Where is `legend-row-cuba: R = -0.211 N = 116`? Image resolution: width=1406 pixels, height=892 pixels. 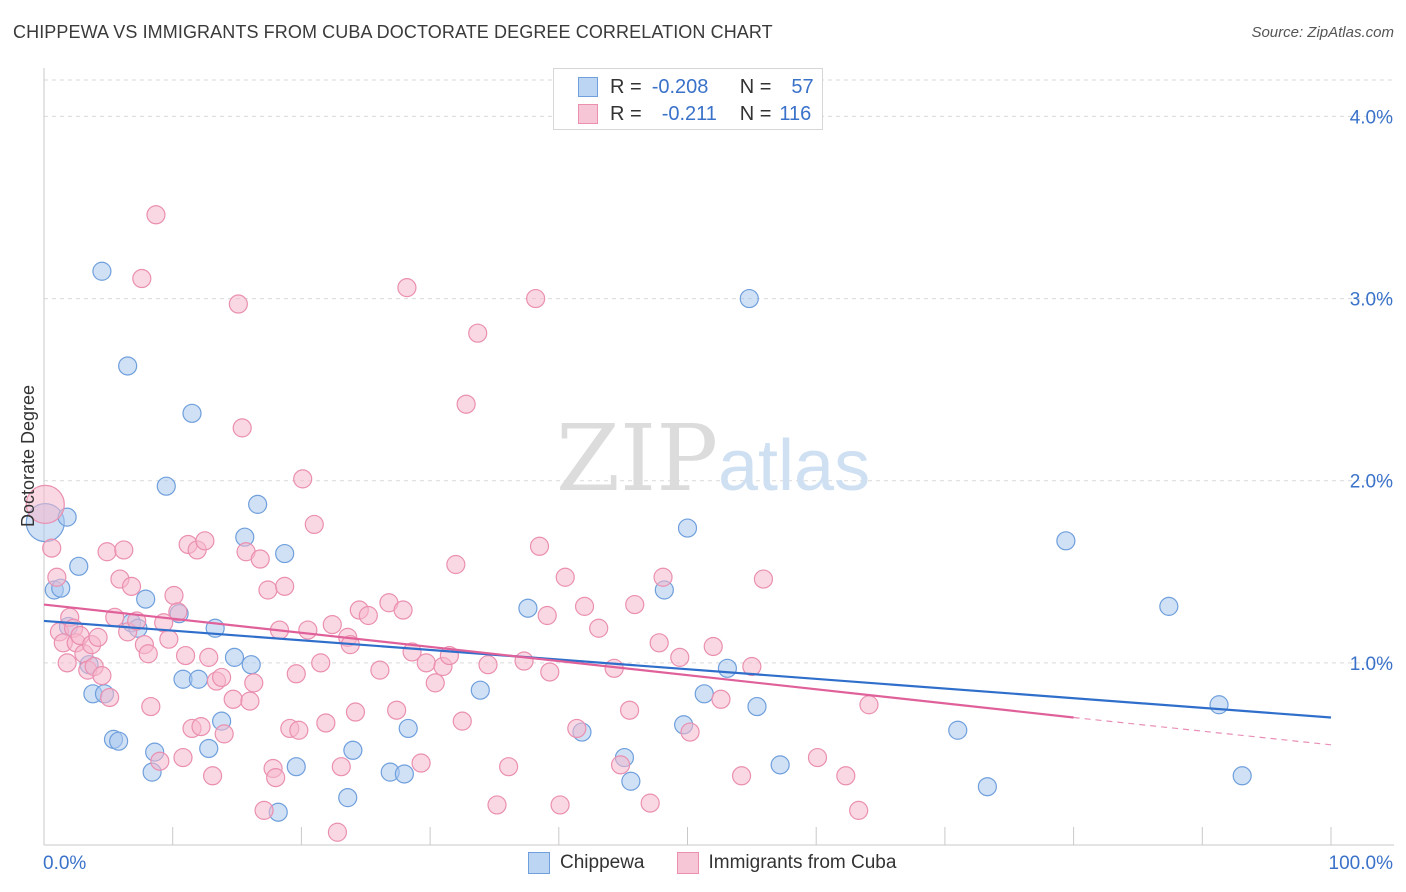
legend-row-cuba: R = -0.211 N = 116 is located at coordinates (694, 114).